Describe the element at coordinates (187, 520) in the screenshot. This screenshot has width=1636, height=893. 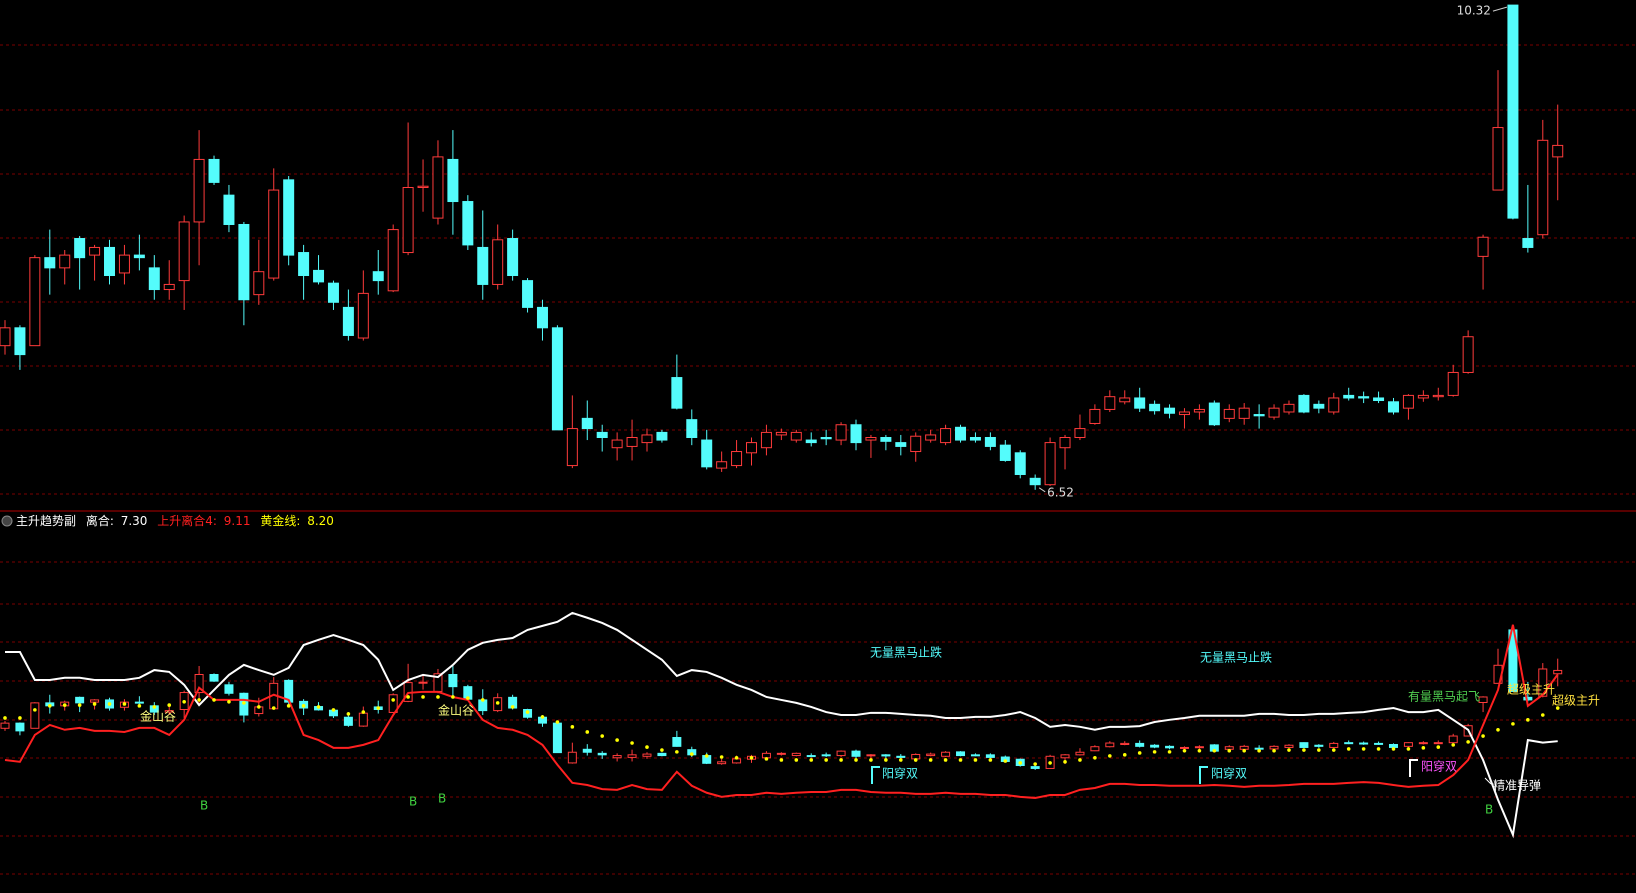
I see `legend-name: 上升离合4:` at that location.